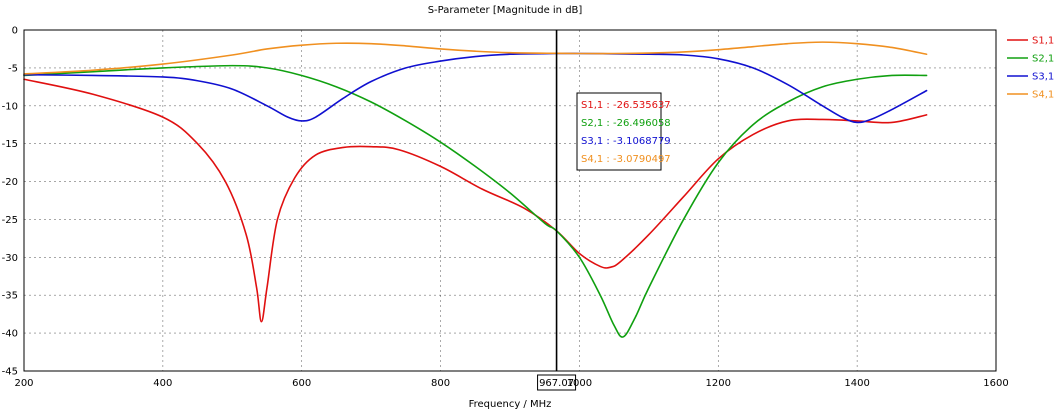  What do you see at coordinates (10, 202) in the screenshot?
I see `y-tick-labels: 0 -5 -10 -15 -20 -25 -30 -35 -40 -45` at bounding box center [10, 202].